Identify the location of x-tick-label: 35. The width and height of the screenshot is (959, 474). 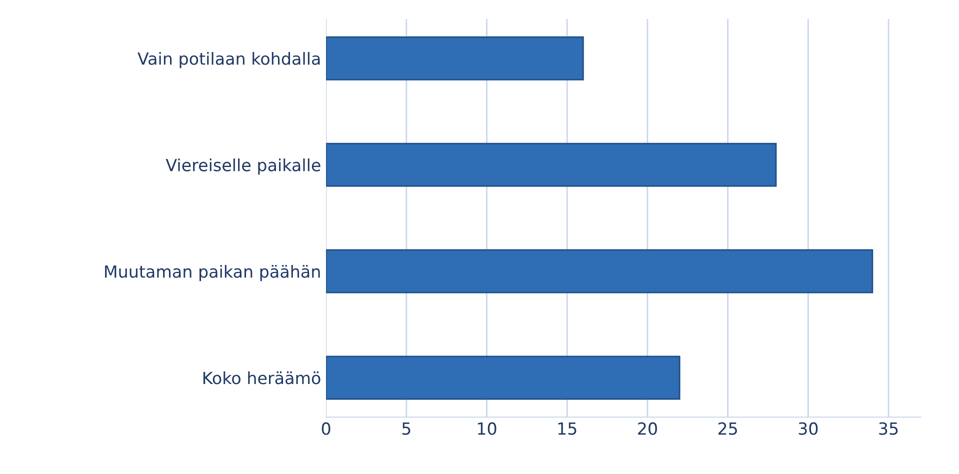
(888, 428).